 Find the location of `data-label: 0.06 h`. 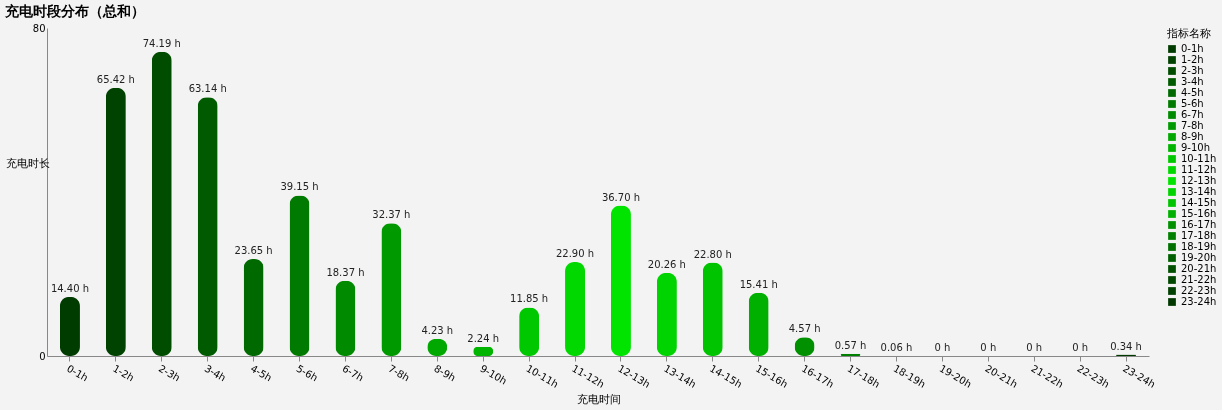

data-label: 0.06 h is located at coordinates (896, 347).